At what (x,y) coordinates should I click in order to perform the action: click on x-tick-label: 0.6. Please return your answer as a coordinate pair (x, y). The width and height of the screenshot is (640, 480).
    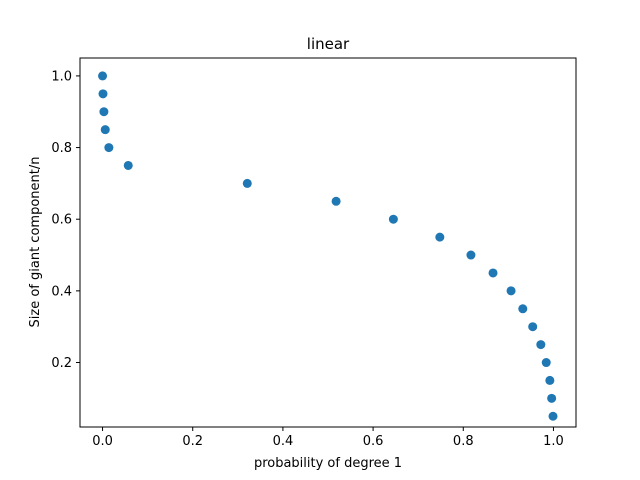
    Looking at the image, I should click on (373, 441).